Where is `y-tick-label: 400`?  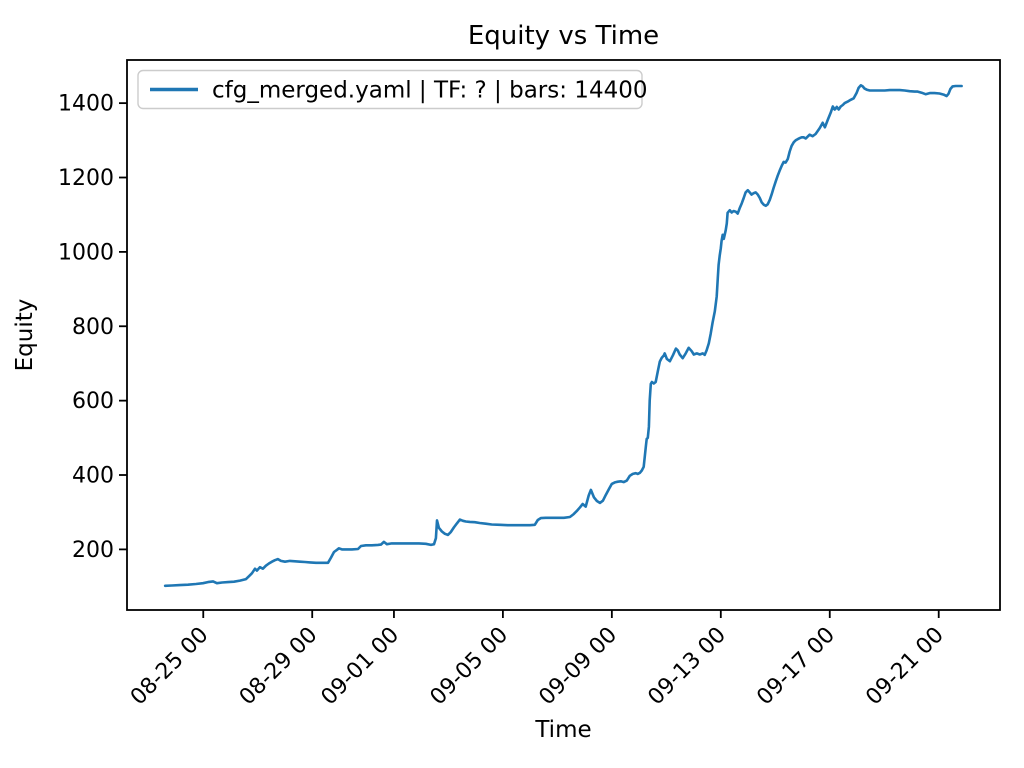 y-tick-label: 400 is located at coordinates (93, 476).